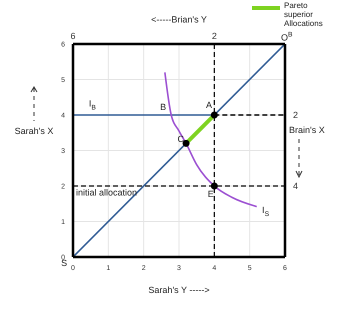 Image resolution: width=346 pixels, height=324 pixels. I want to click on annotation: I$_{B}$, so click(92, 105).